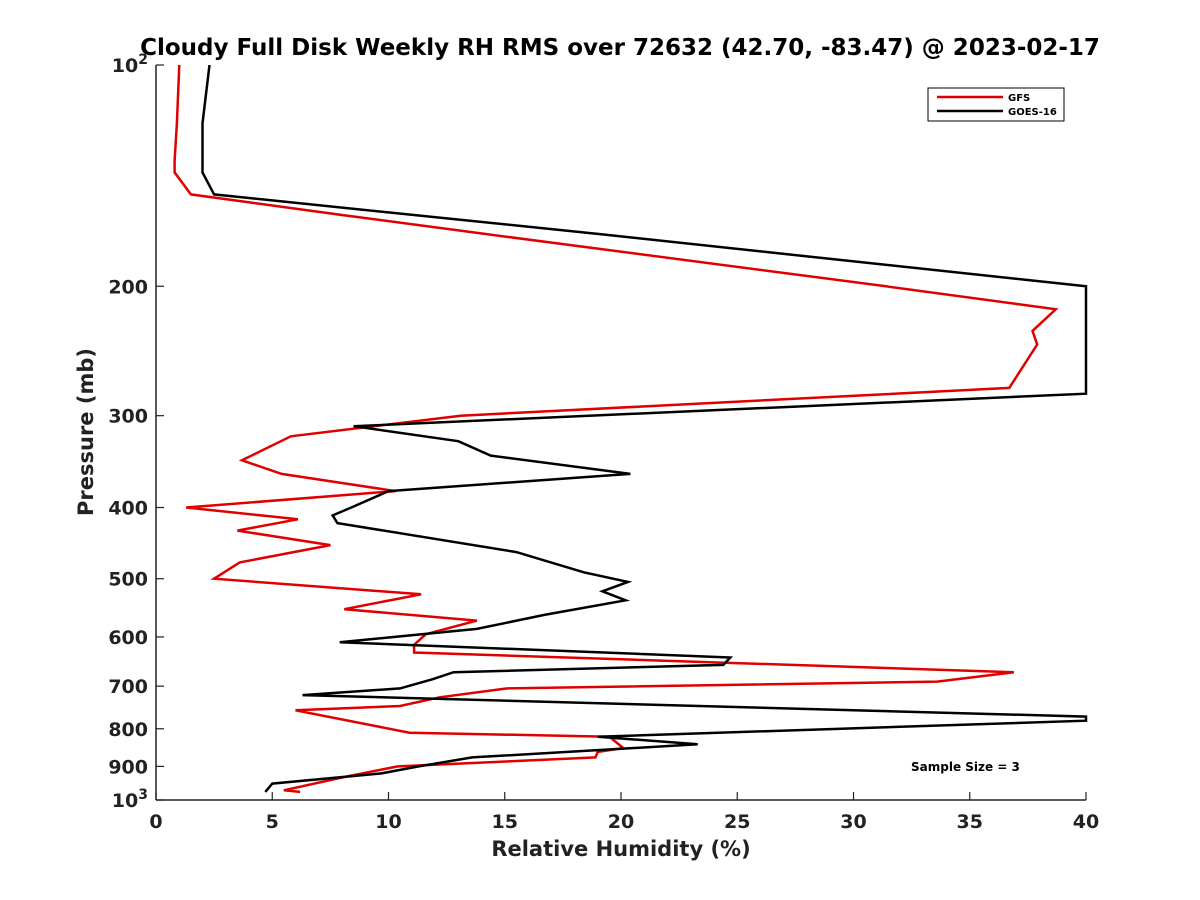  What do you see at coordinates (505, 822) in the screenshot?
I see `x-tick-label: 15` at bounding box center [505, 822].